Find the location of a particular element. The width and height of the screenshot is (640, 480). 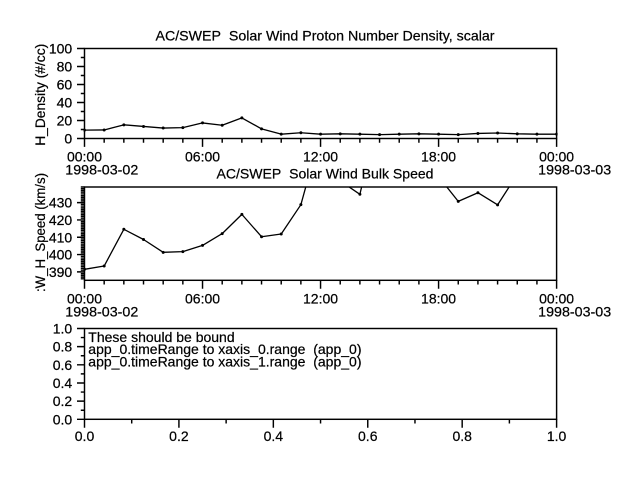

svg-text: 430 is located at coordinates (61, 203).